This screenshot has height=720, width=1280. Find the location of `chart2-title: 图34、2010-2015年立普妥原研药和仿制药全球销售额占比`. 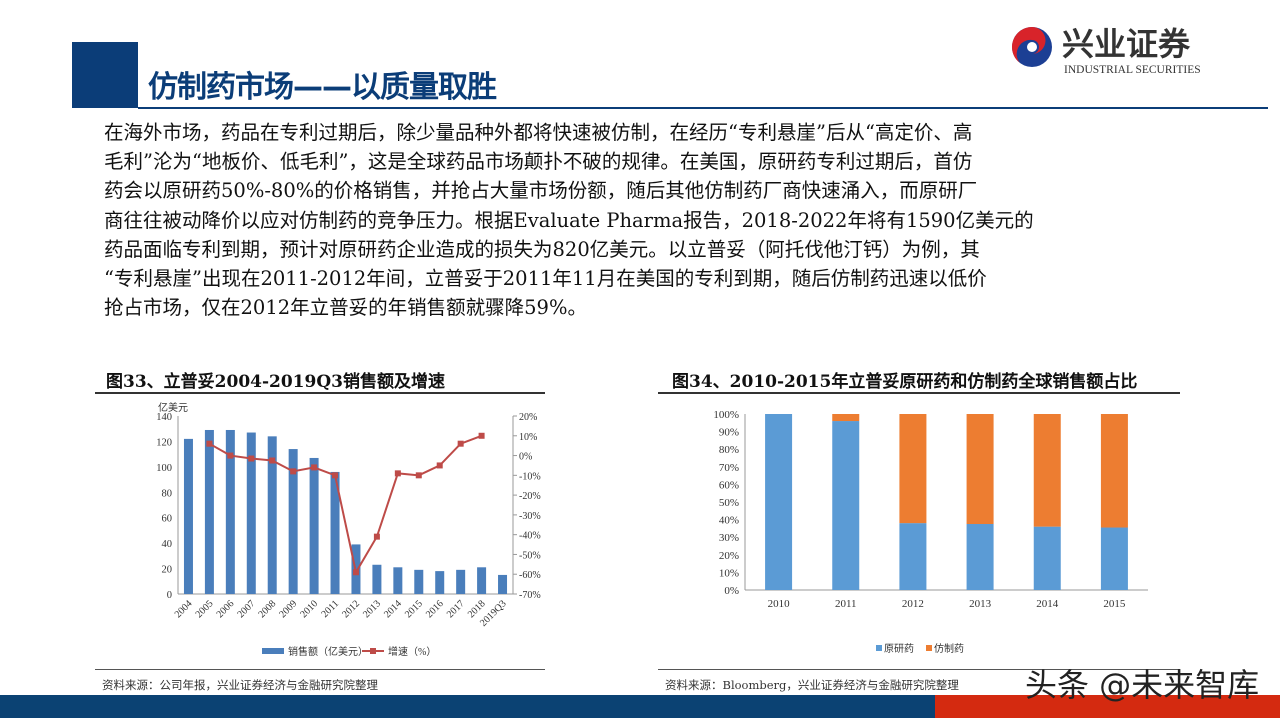

chart2-title: 图34、2010-2015年立普妥原研药和仿制药全球销售额占比 is located at coordinates (905, 382).